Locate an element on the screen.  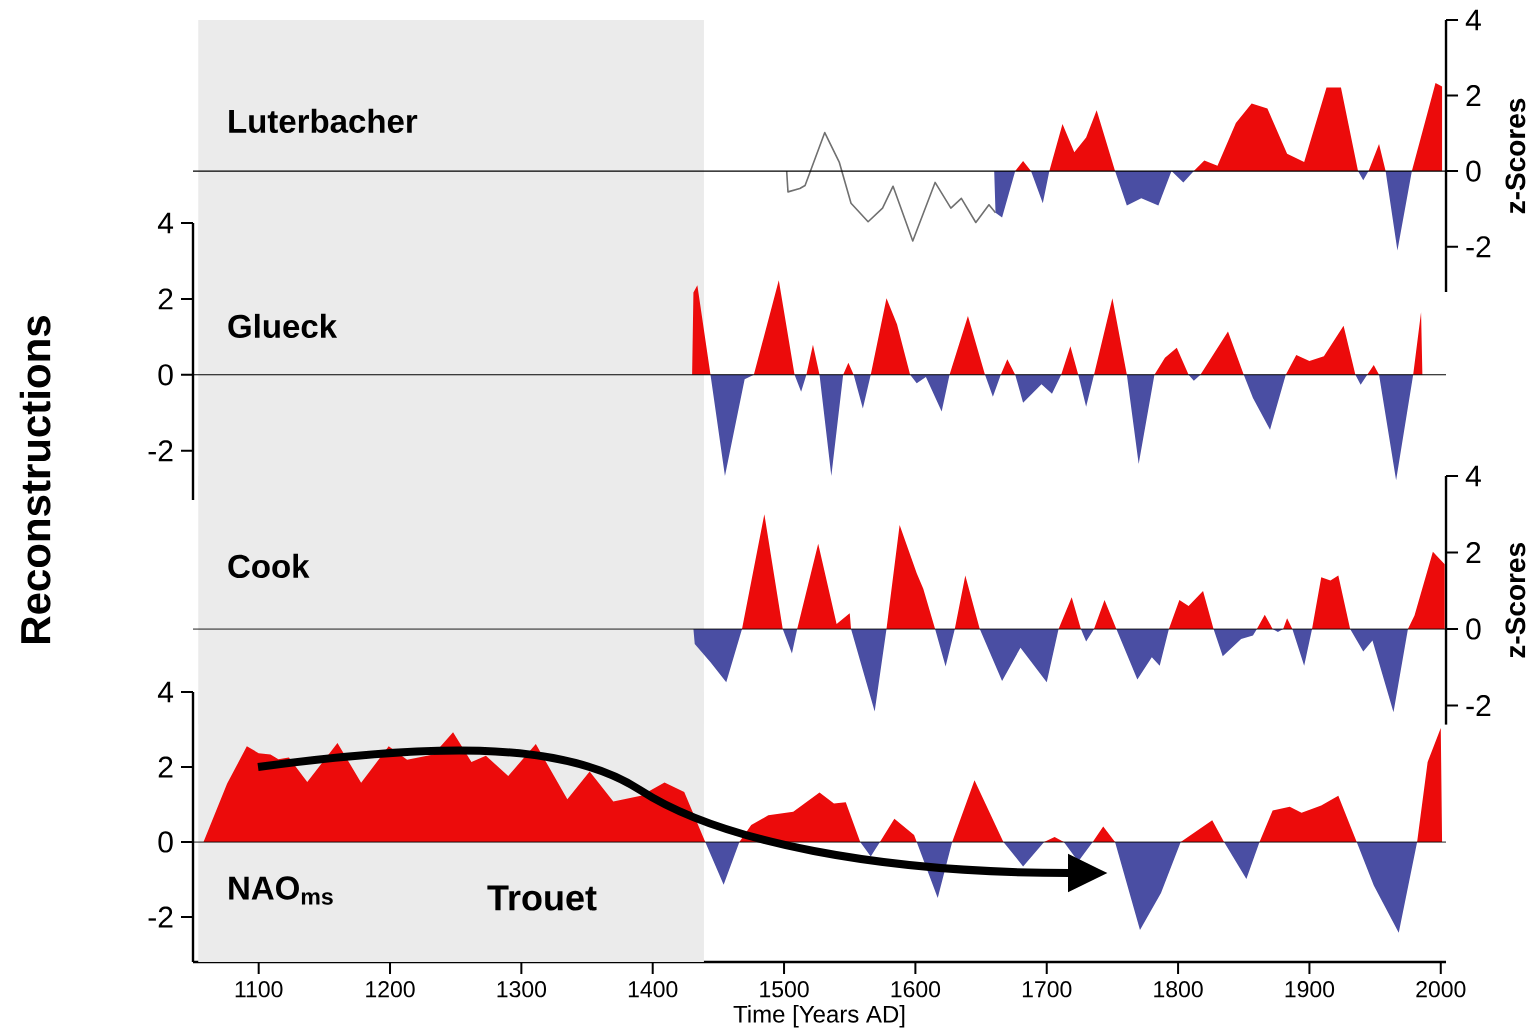
x-tick-label: 1700 is located at coordinates (1047, 989).